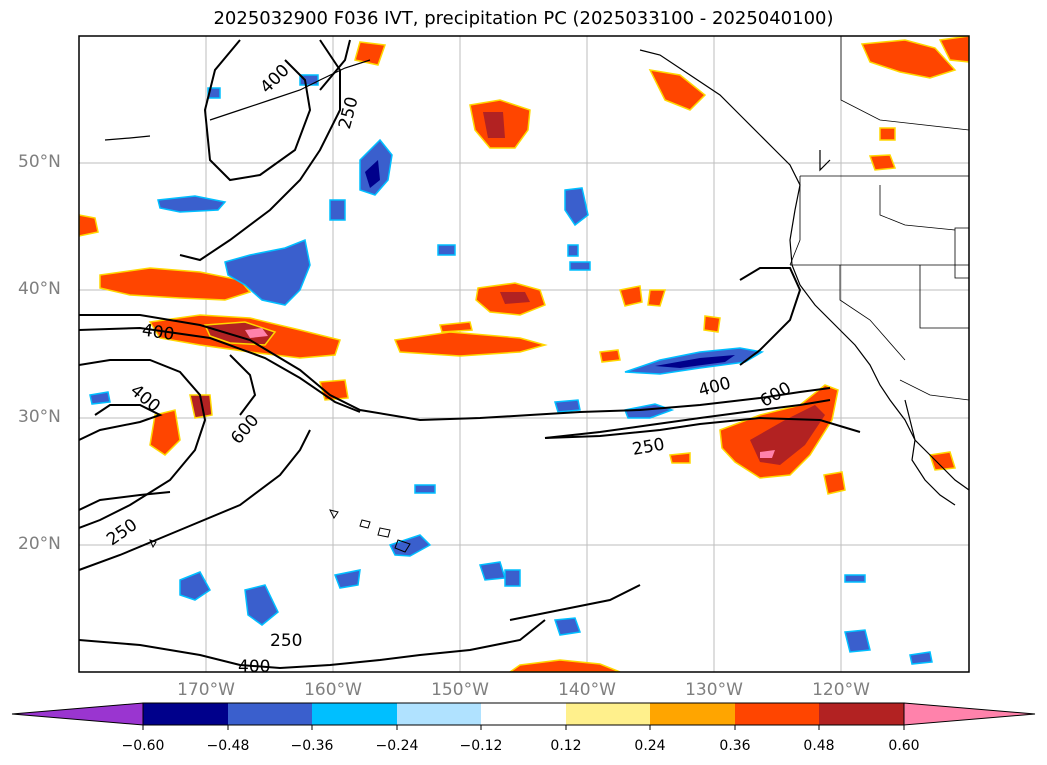  What do you see at coordinates (481, 746) in the screenshot?
I see `colorbar-tick-label: −0.12` at bounding box center [481, 746].